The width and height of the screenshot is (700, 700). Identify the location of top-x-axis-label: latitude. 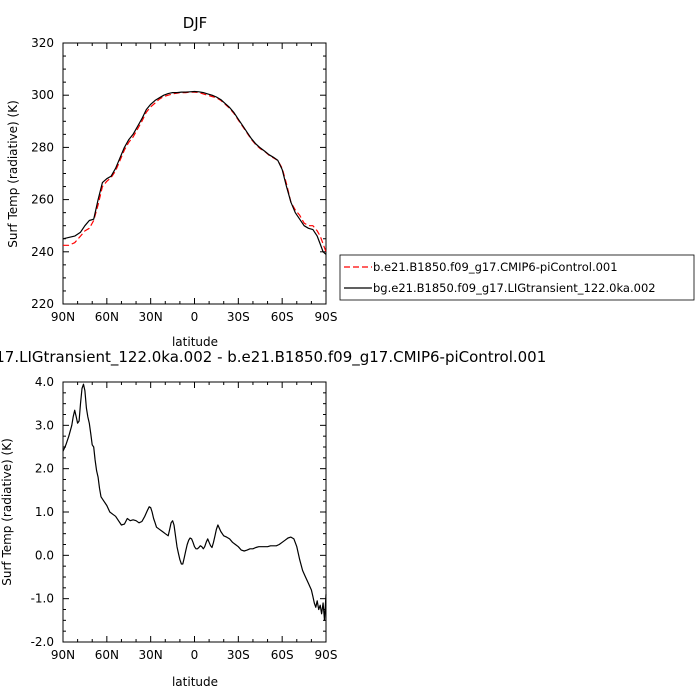
(195, 342).